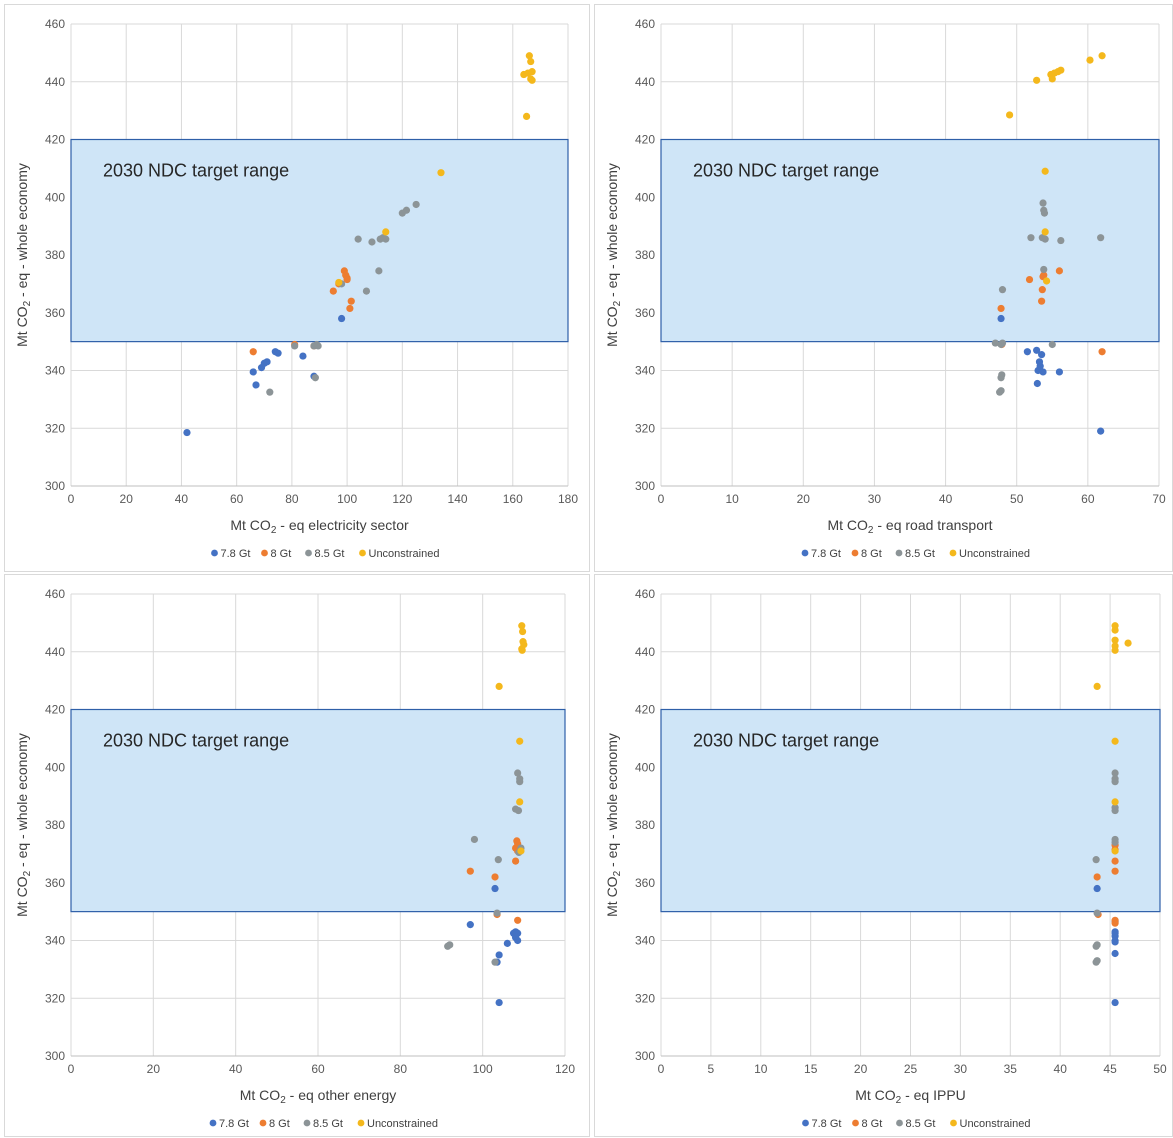  I want to click on x-tick-label: 60, so click(318, 1069).